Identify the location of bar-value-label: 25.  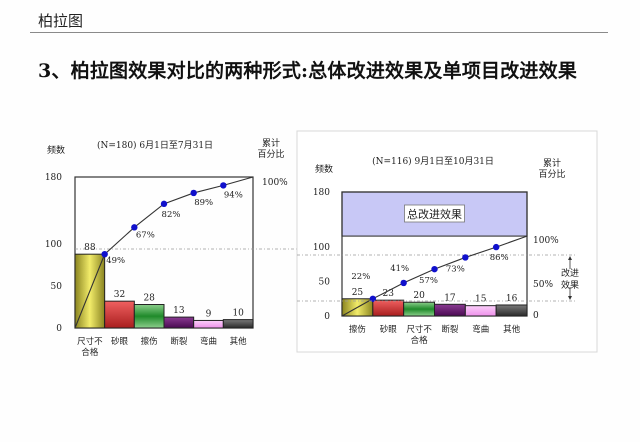
(358, 293).